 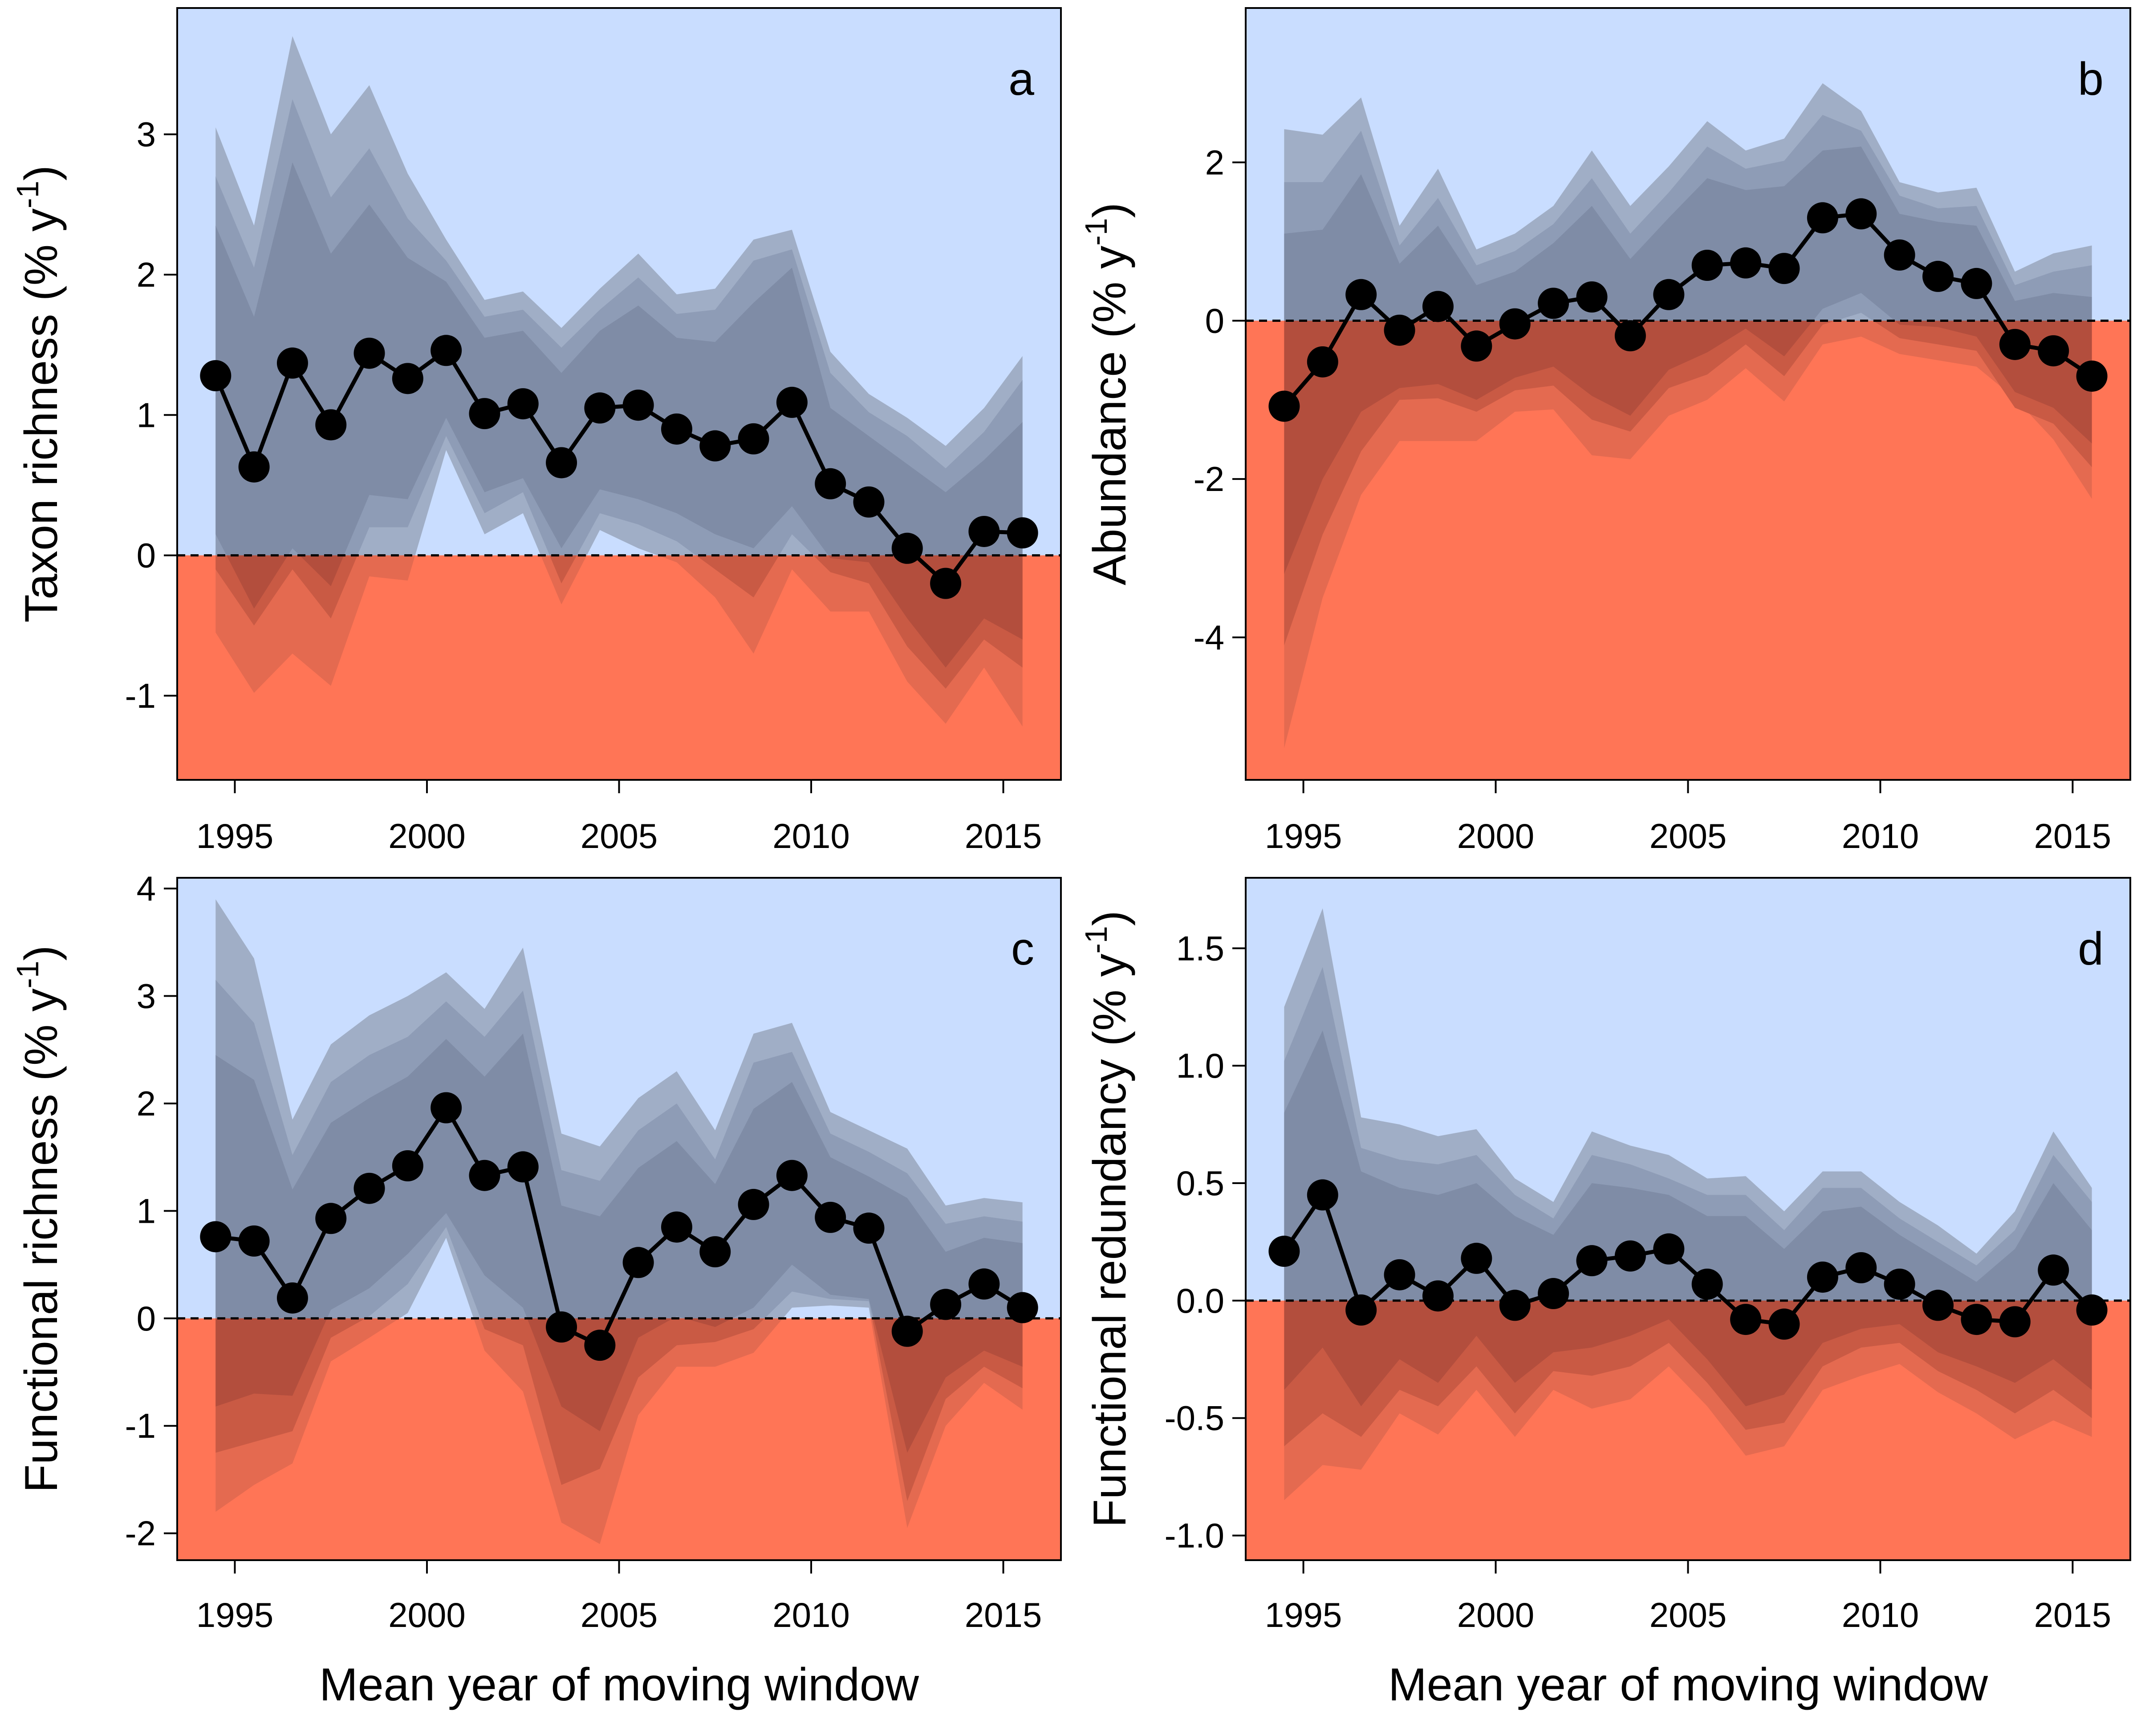 I want to click on y-axis-title-main: Taxon richness (% y, so click(x=41, y=415).